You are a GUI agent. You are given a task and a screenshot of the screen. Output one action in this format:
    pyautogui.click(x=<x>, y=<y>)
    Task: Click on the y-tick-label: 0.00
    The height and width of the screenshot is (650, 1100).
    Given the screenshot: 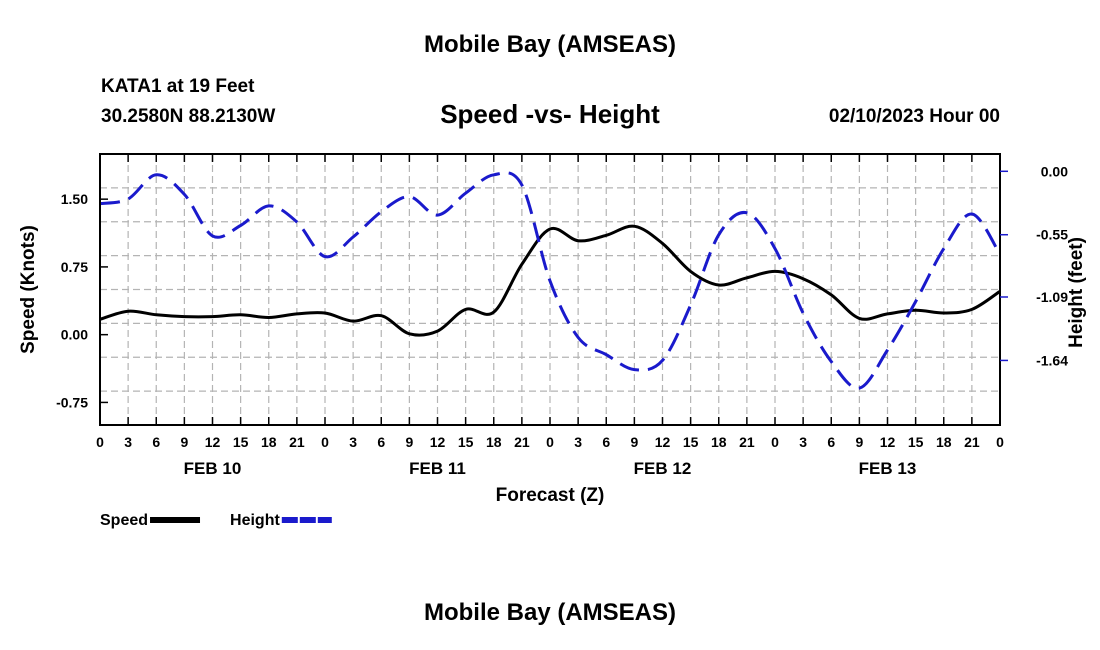 What is the action you would take?
    pyautogui.click(x=74, y=335)
    